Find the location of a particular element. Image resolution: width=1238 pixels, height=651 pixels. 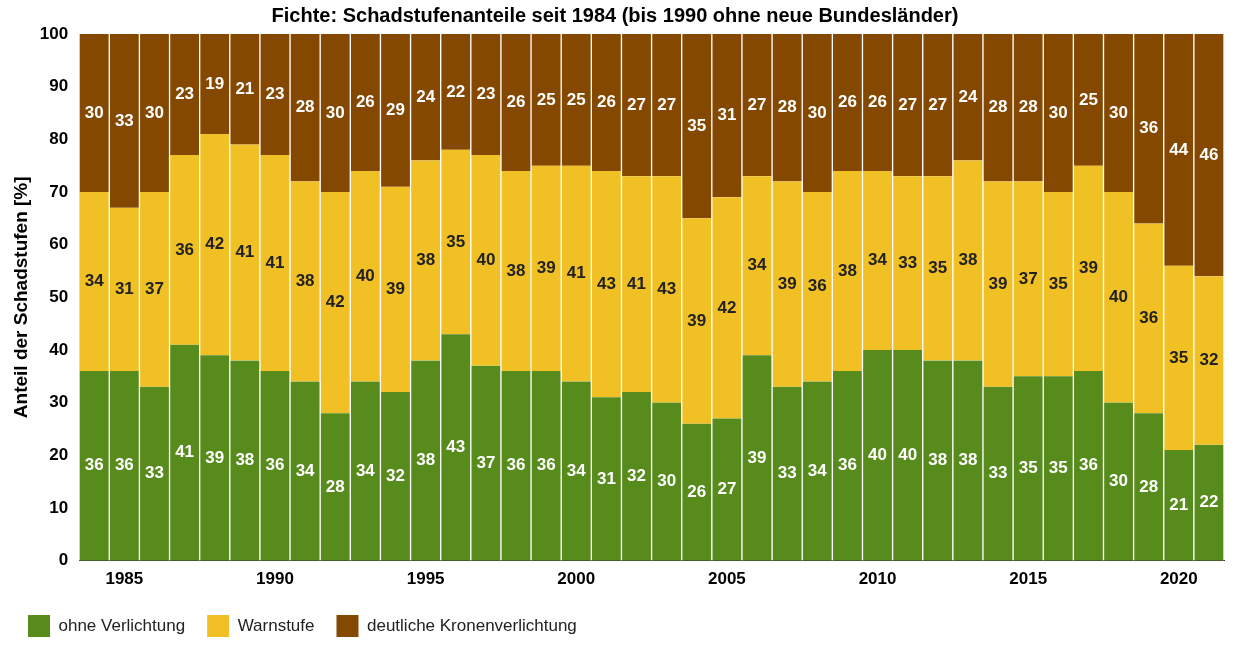

y-tick-label: 50 is located at coordinates (59, 296).